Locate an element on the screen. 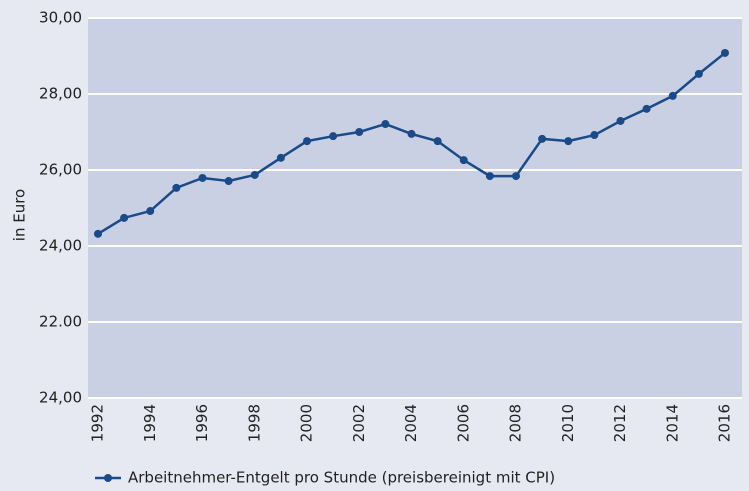 Image resolution: width=749 pixels, height=491 pixels. x-tick-label: 2014 is located at coordinates (672, 423).